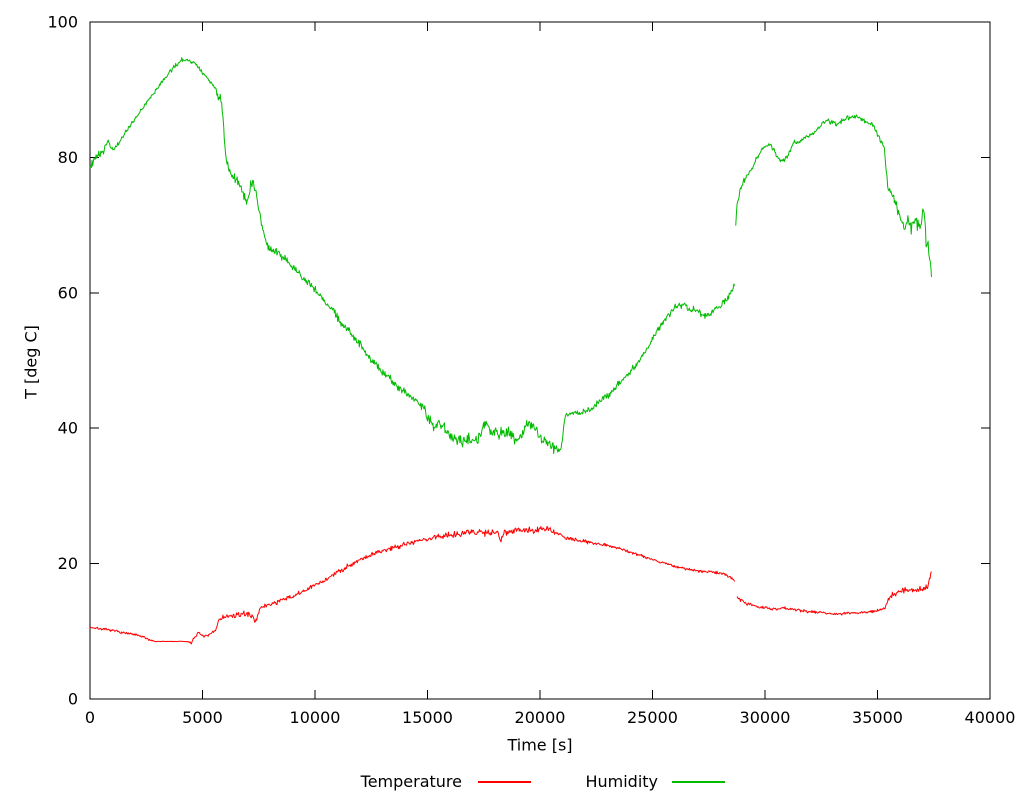 The image size is (1024, 800). Describe the element at coordinates (68, 157) in the screenshot. I see `y-tick-label: 80` at that location.